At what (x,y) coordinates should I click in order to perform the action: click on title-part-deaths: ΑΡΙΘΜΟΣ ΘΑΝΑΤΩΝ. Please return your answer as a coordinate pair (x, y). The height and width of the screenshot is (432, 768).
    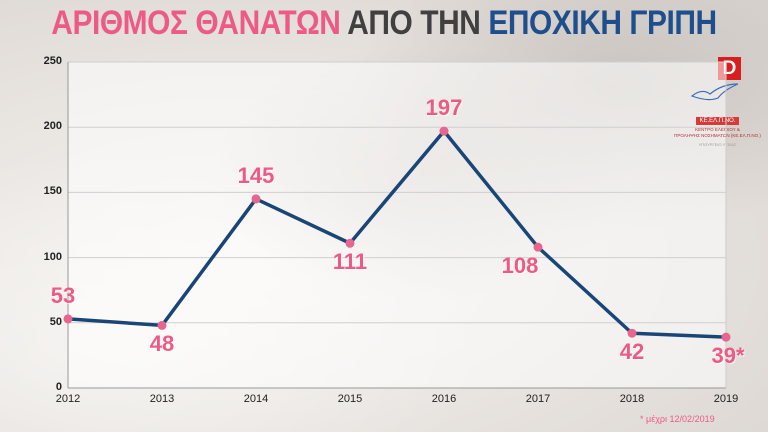
    Looking at the image, I should click on (196, 23).